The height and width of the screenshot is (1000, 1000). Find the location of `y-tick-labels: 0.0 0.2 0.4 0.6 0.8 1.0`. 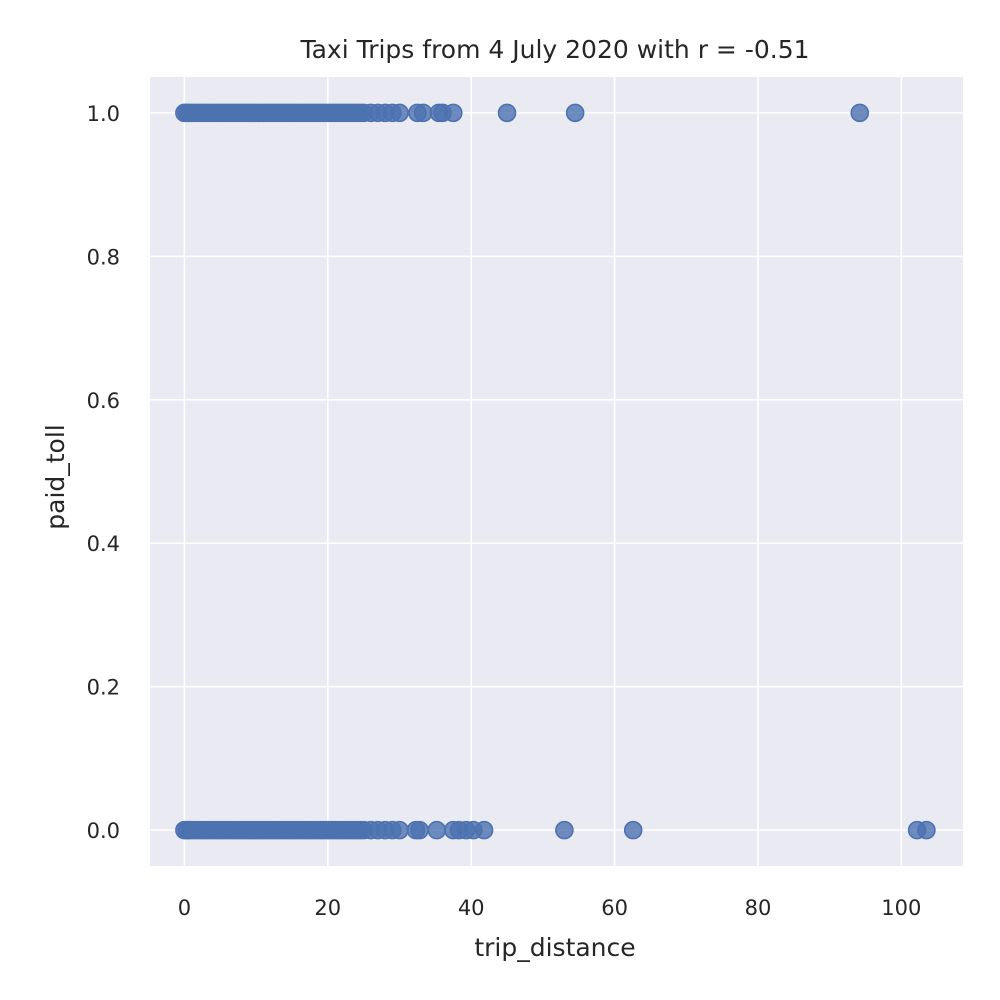

y-tick-labels: 0.0 0.2 0.4 0.6 0.8 1.0 is located at coordinates (103, 472).